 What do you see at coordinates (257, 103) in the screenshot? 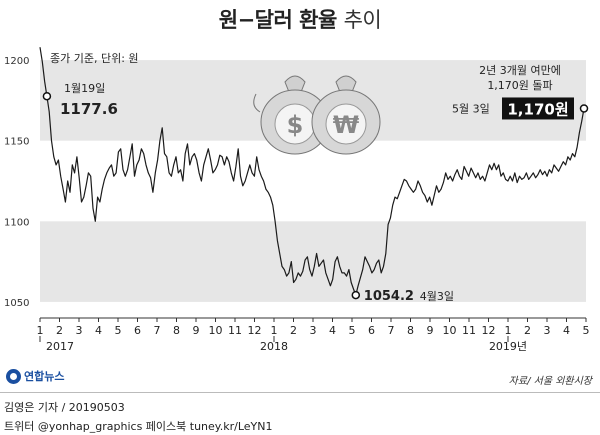
I see `string-icon` at bounding box center [257, 103].